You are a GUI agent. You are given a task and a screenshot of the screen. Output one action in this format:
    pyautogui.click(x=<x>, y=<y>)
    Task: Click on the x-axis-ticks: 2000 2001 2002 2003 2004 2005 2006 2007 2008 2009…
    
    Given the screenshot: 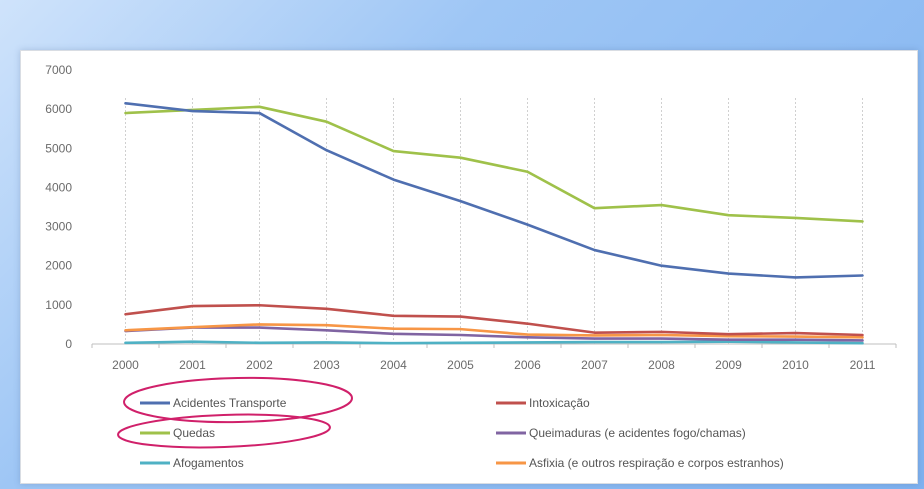 What is the action you would take?
    pyautogui.click(x=494, y=358)
    